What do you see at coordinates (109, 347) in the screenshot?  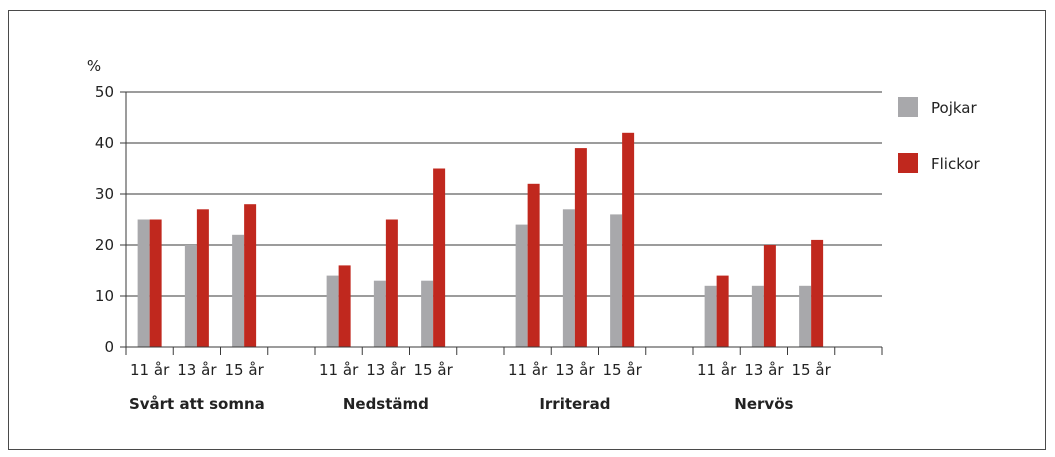 I see `y-tick-label: 0` at bounding box center [109, 347].